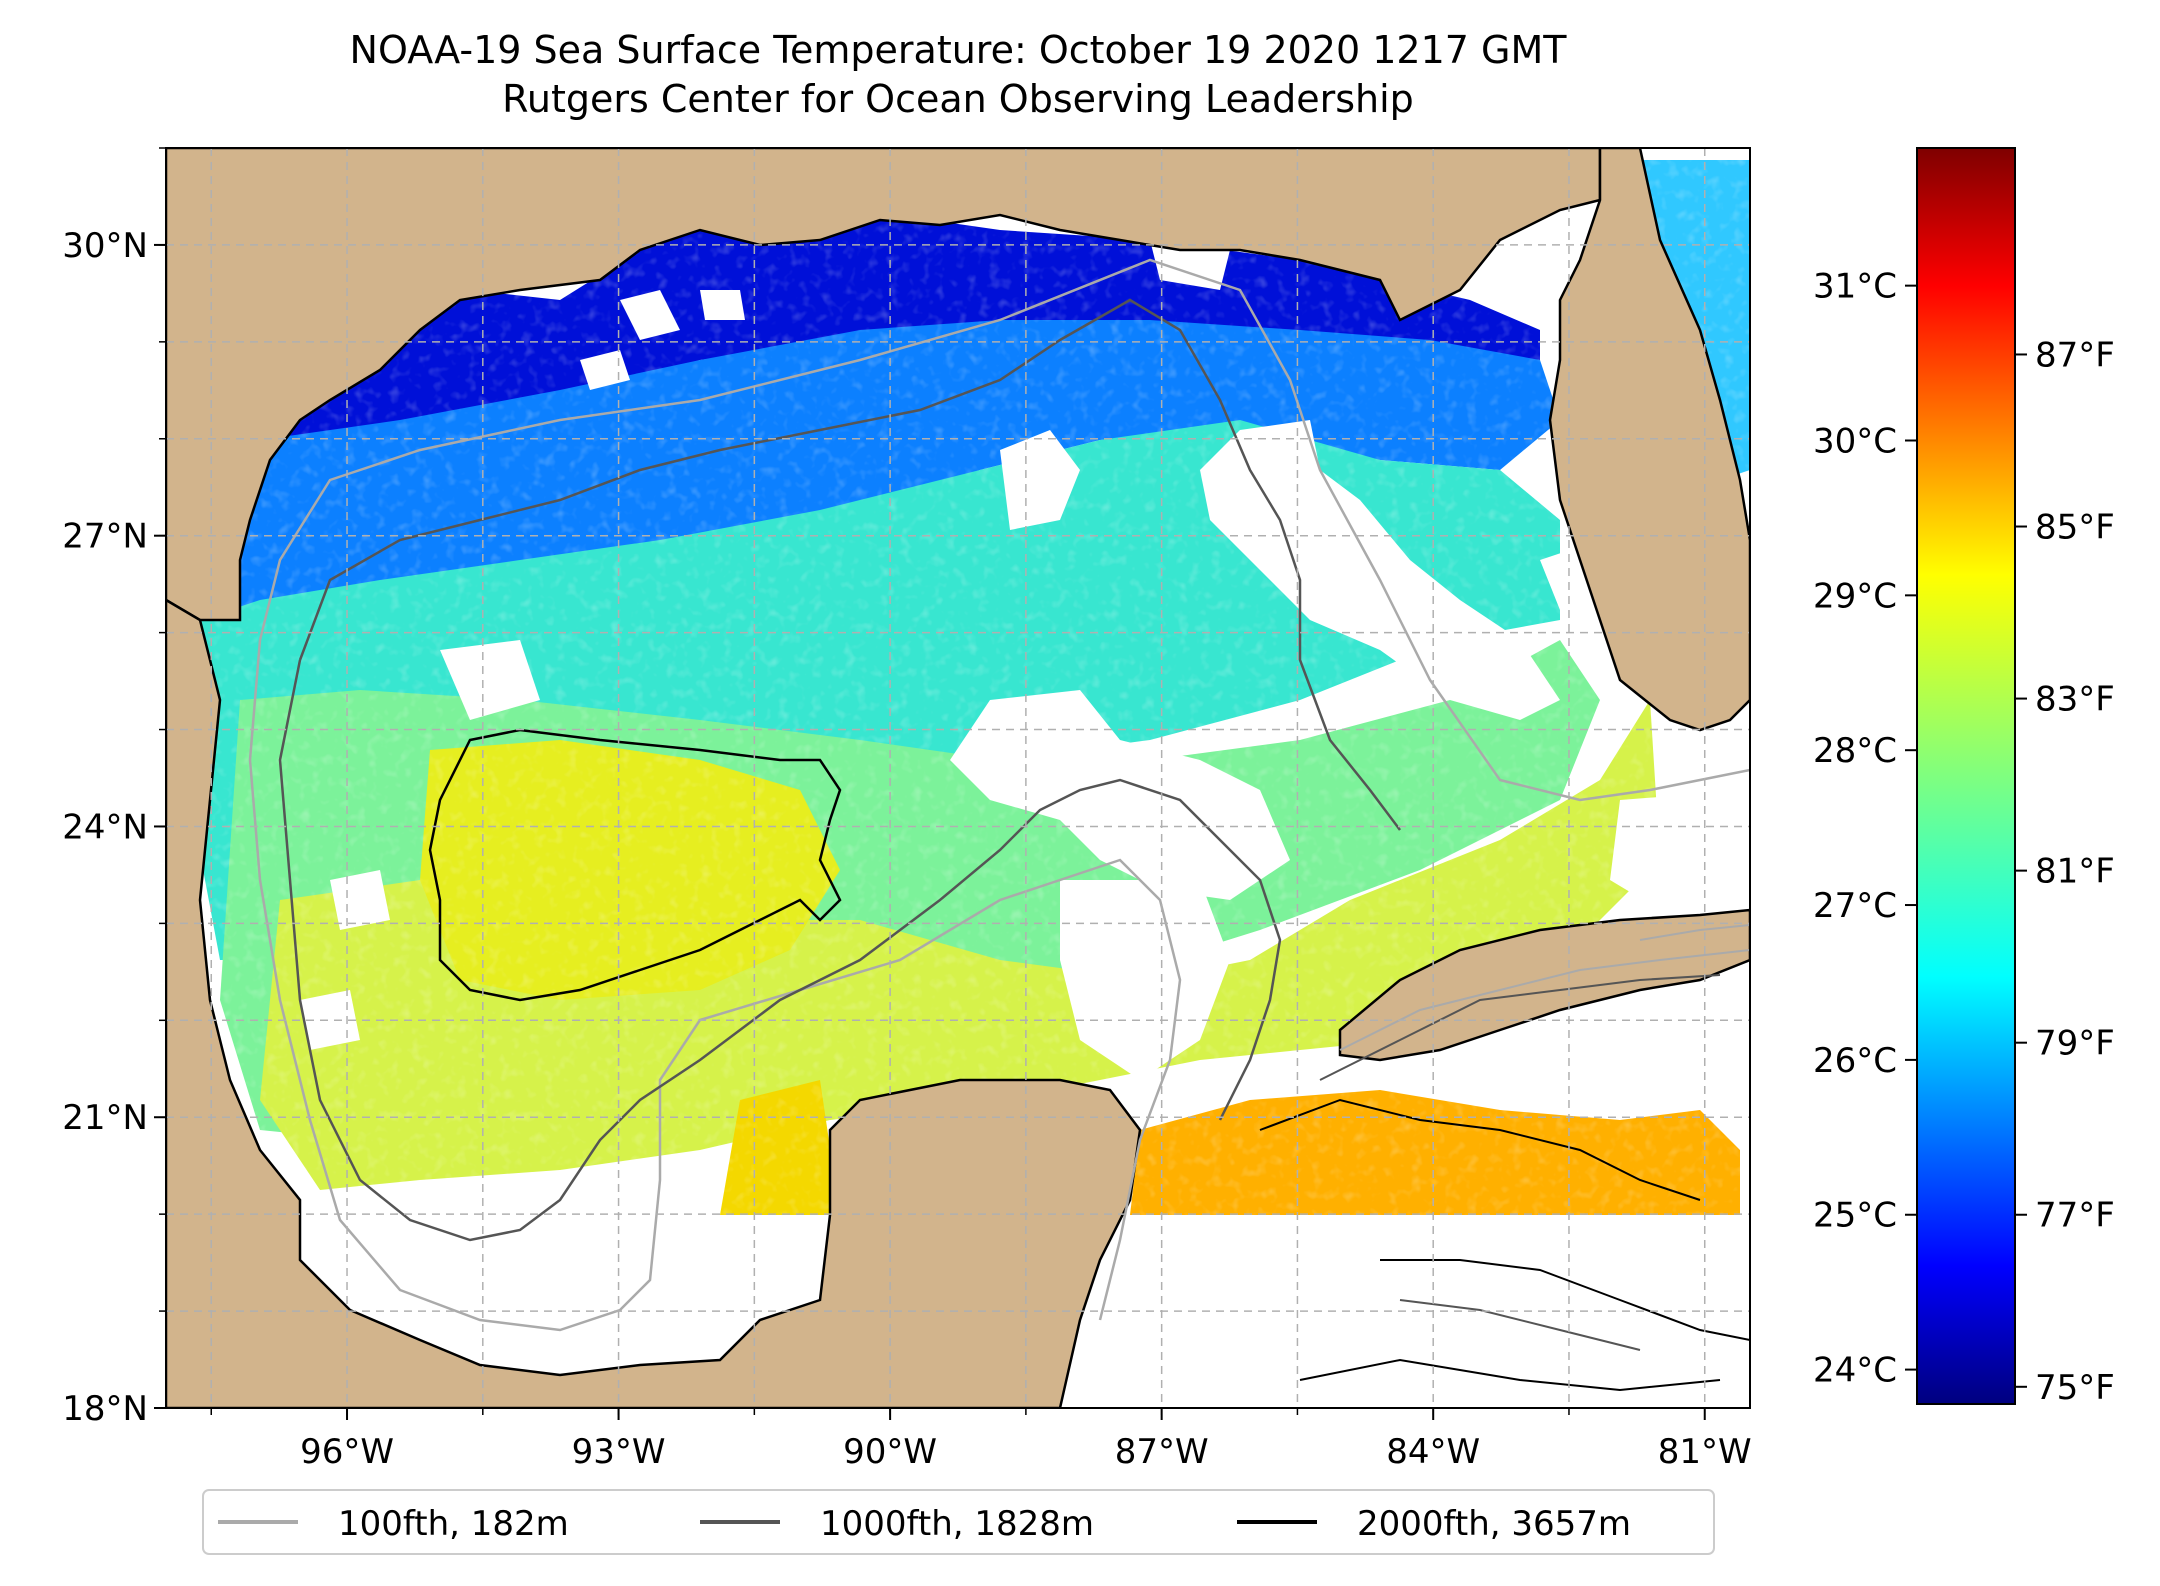  I want to click on lon-tick-label: 93°W, so click(619, 1452).